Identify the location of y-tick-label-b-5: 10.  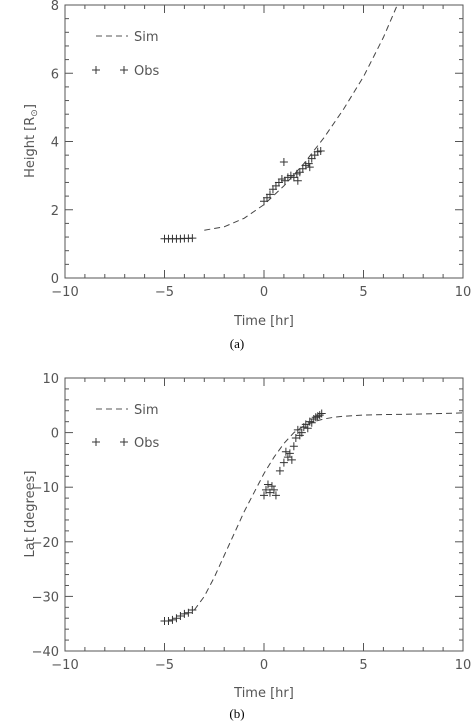
(50, 379).